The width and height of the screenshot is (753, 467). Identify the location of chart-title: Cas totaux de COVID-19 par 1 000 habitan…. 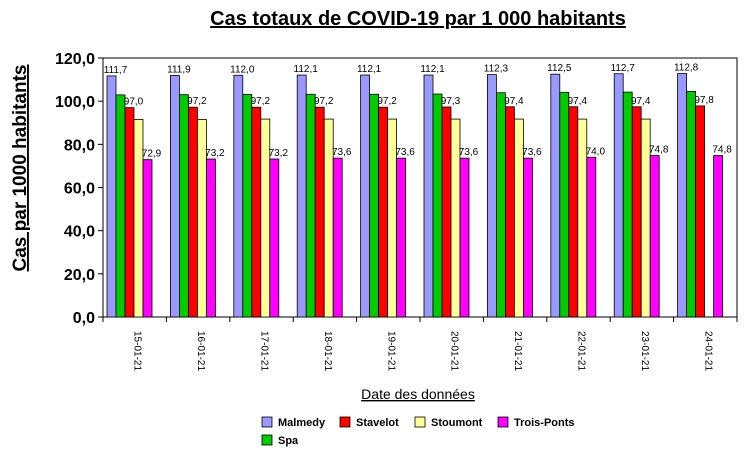
(418, 19).